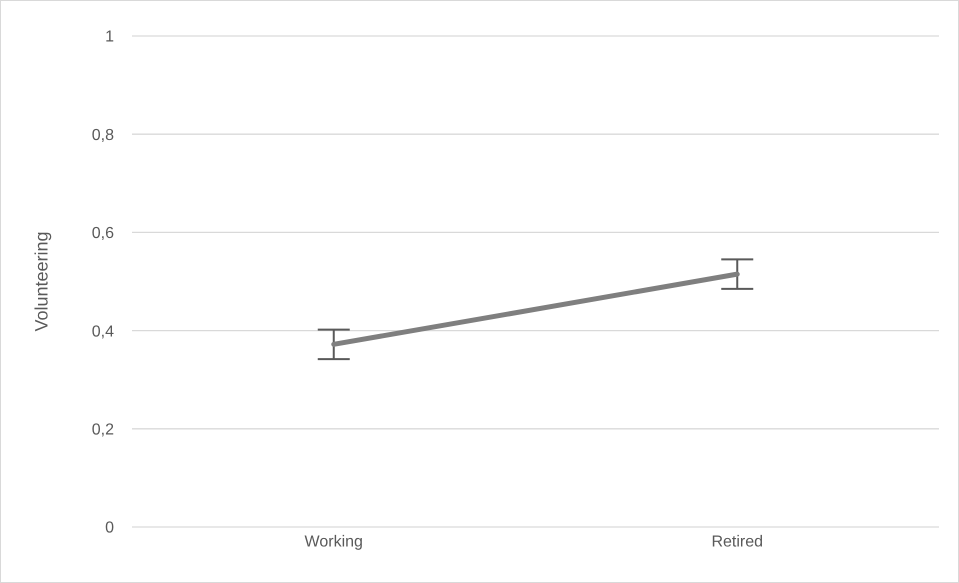 This screenshot has height=583, width=959. Describe the element at coordinates (103, 233) in the screenshot. I see `y-tick-label: 0,6` at that location.